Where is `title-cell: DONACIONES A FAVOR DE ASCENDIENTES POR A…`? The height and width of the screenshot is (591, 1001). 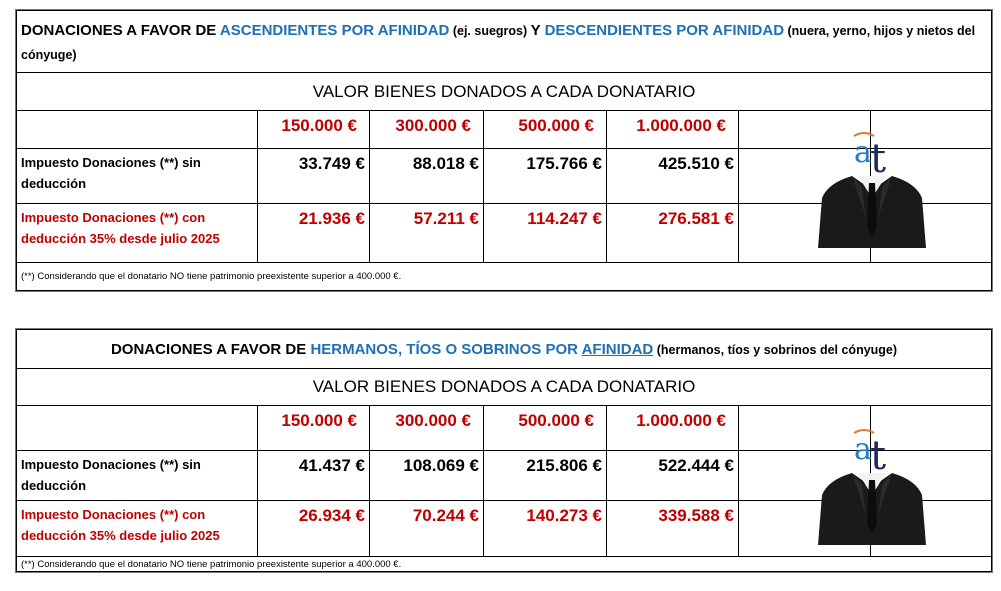
title-cell: DONACIONES A FAVOR DE ASCENDIENTES POR A… is located at coordinates (504, 41).